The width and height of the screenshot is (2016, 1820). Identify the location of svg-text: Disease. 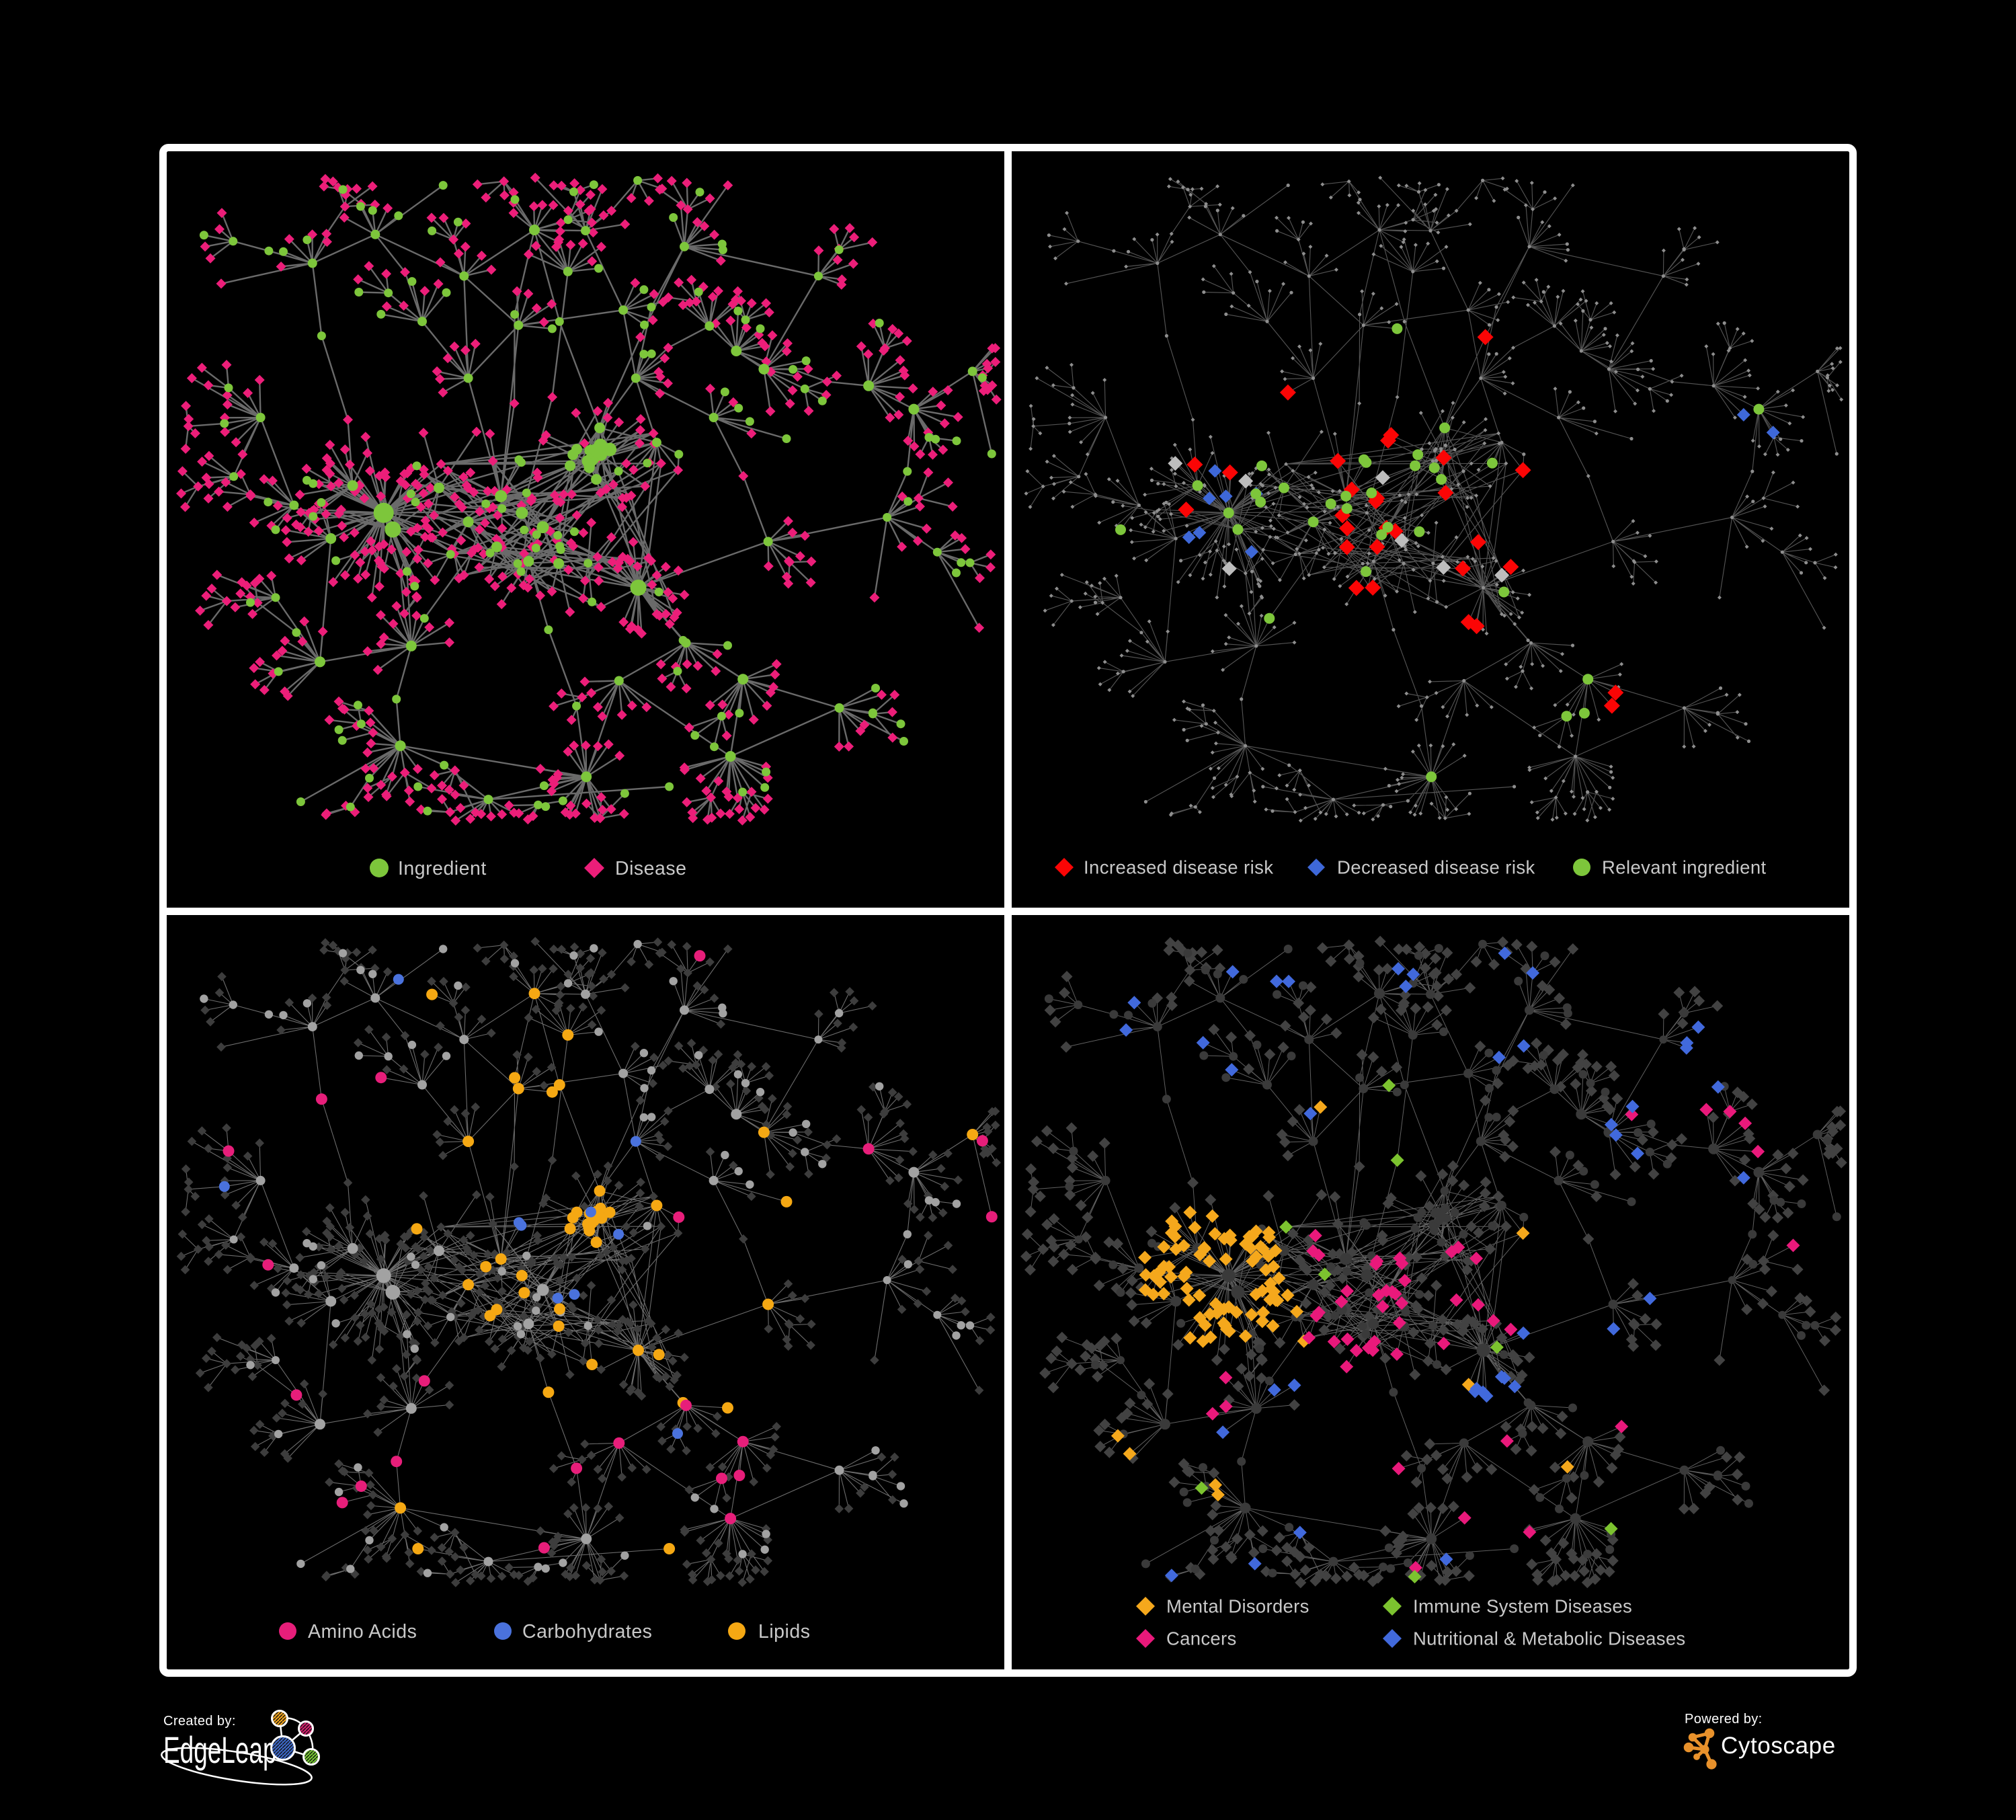
(650, 868).